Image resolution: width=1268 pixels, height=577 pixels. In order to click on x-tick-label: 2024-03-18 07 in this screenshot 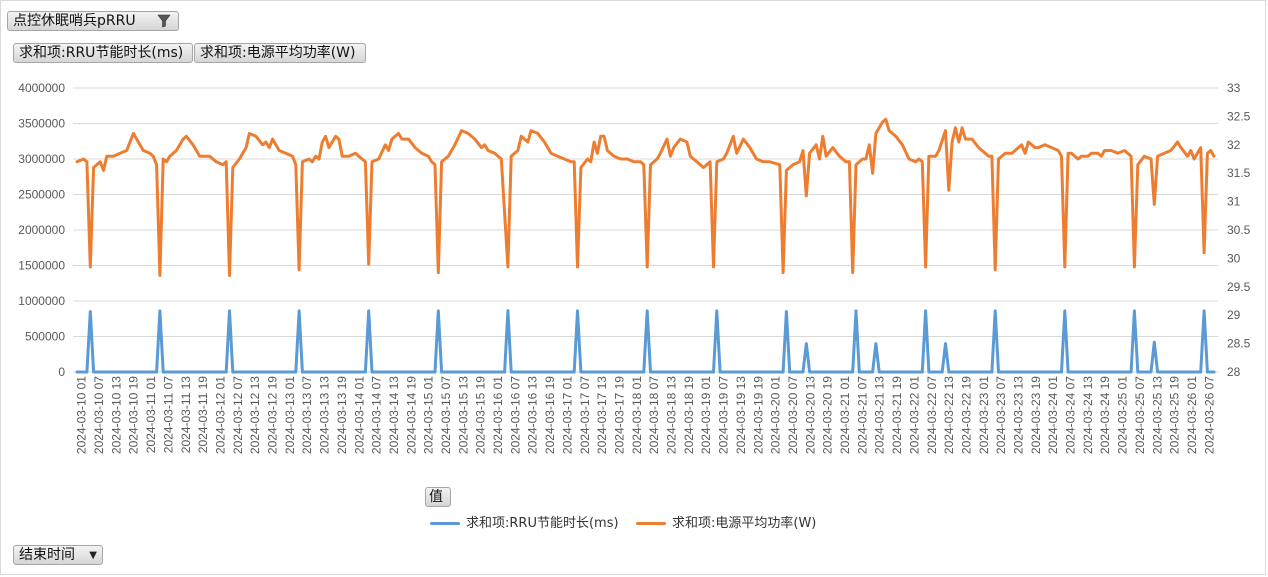, I will do `click(654, 415)`.